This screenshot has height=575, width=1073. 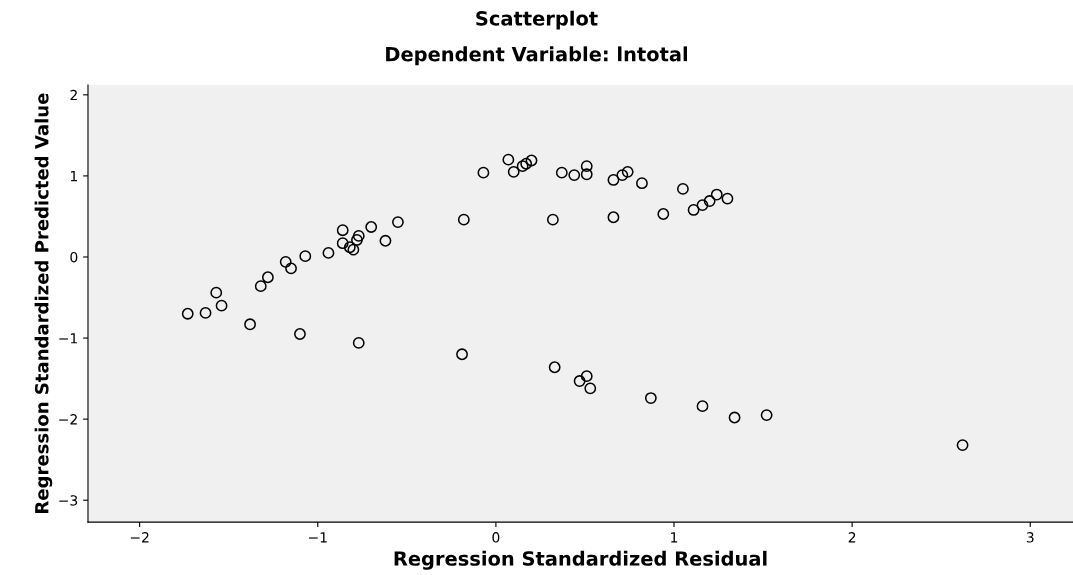 What do you see at coordinates (73, 95) in the screenshot?
I see `y-tick-label: 2` at bounding box center [73, 95].